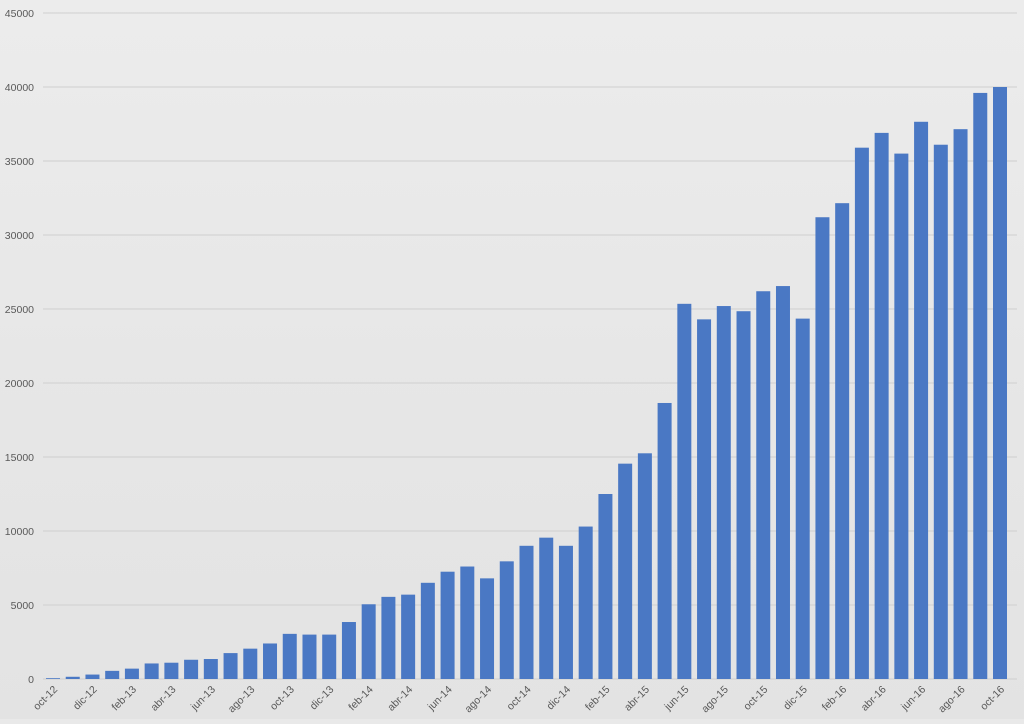  Describe the element at coordinates (400, 699) in the screenshot. I see `x-tick-label: abr-14` at that location.